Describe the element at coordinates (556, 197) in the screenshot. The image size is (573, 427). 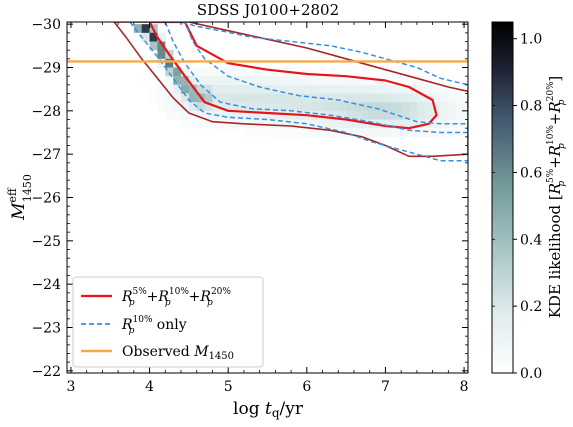
I see `colorbar-label: KDE likelihood [R5%p+R10%p+R20%p]` at that location.